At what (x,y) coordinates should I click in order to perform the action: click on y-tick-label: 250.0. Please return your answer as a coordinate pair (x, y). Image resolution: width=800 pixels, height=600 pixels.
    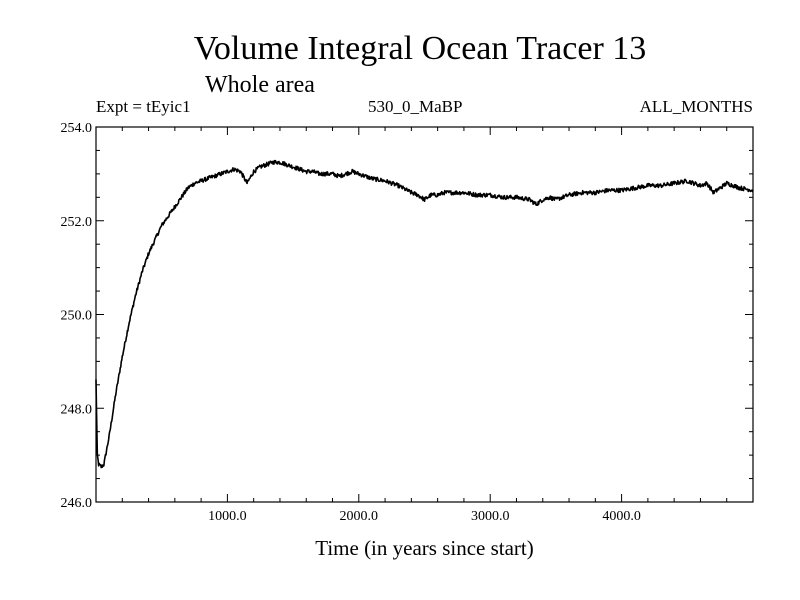
    Looking at the image, I should click on (77, 316).